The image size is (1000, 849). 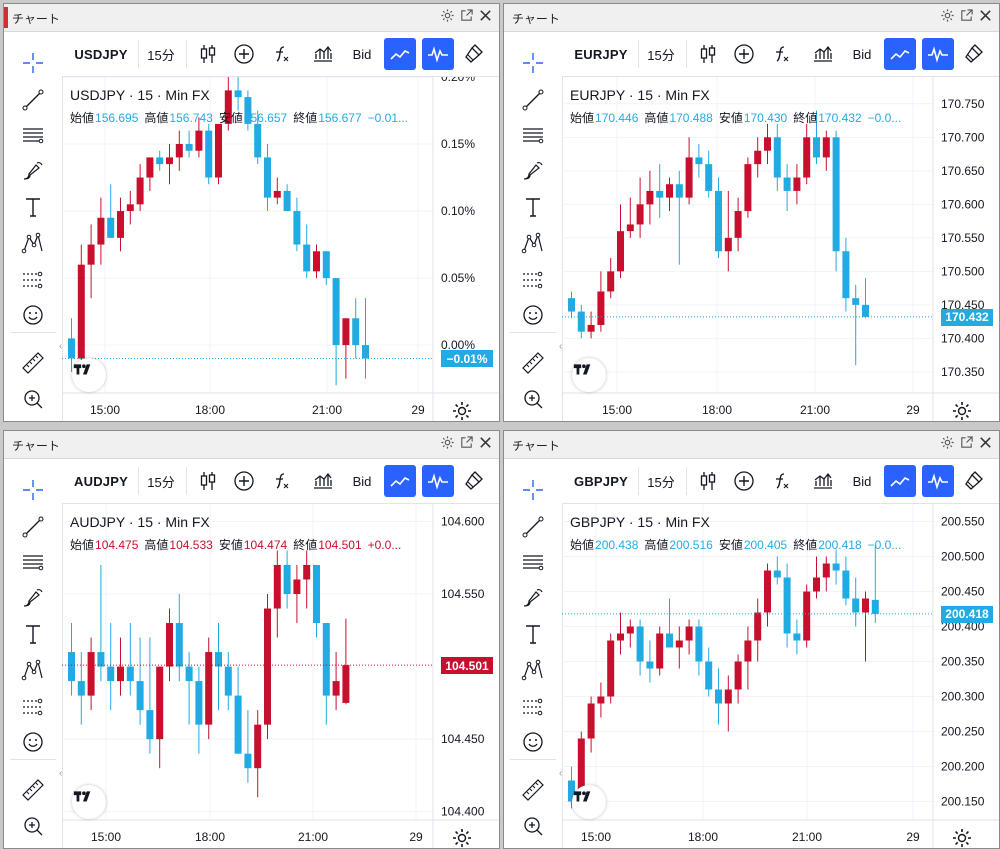 I want to click on symbol-button: EURJPY, so click(x=601, y=54).